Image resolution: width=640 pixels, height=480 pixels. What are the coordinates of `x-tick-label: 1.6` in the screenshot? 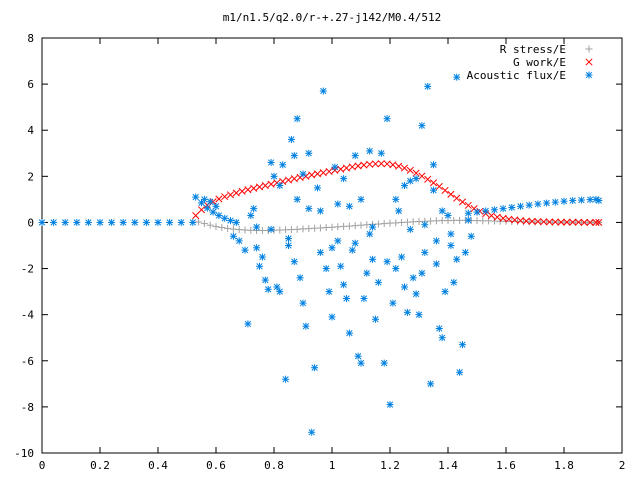 It's located at (506, 465).